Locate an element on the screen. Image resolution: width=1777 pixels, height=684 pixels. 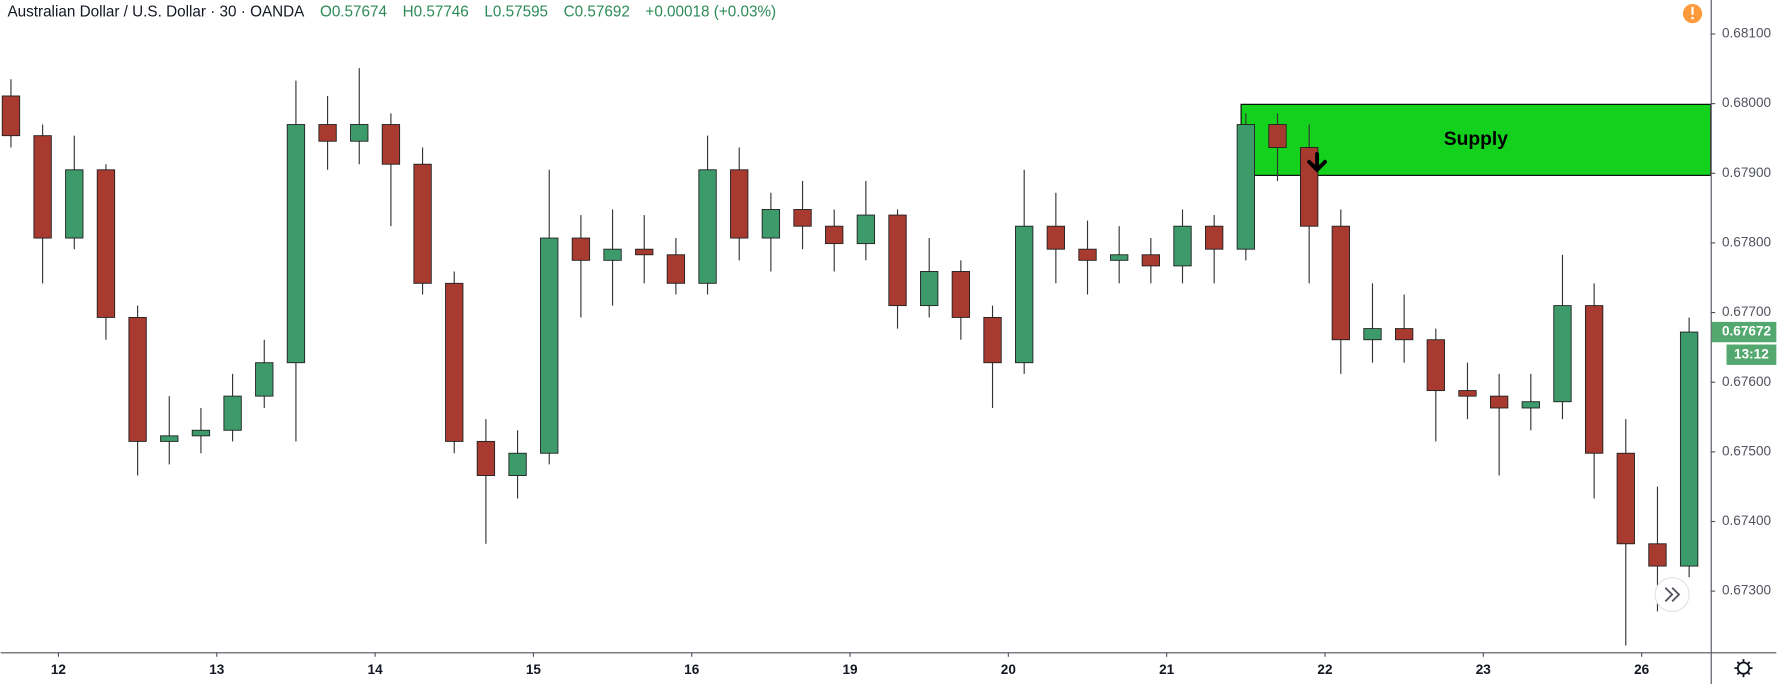
scroll-button is located at coordinates (1672, 594).